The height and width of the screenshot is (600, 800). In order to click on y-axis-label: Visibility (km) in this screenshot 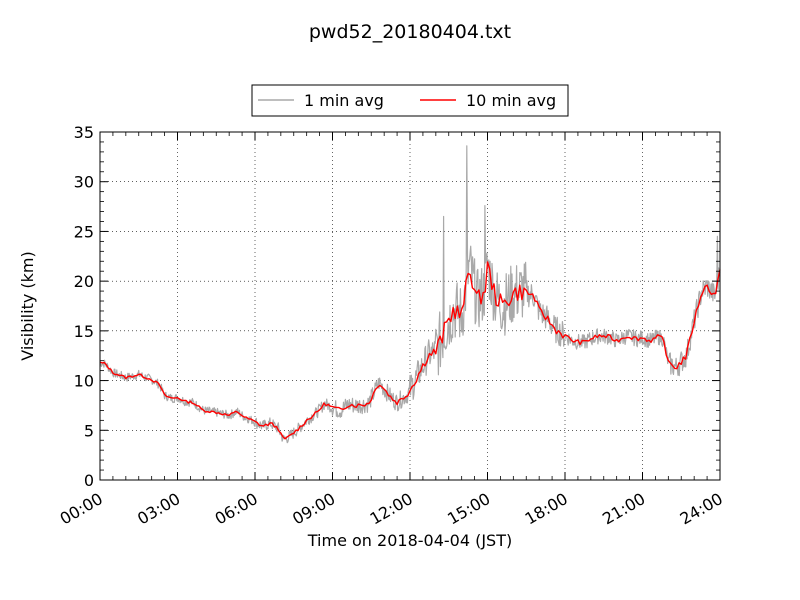, I will do `click(27, 305)`.